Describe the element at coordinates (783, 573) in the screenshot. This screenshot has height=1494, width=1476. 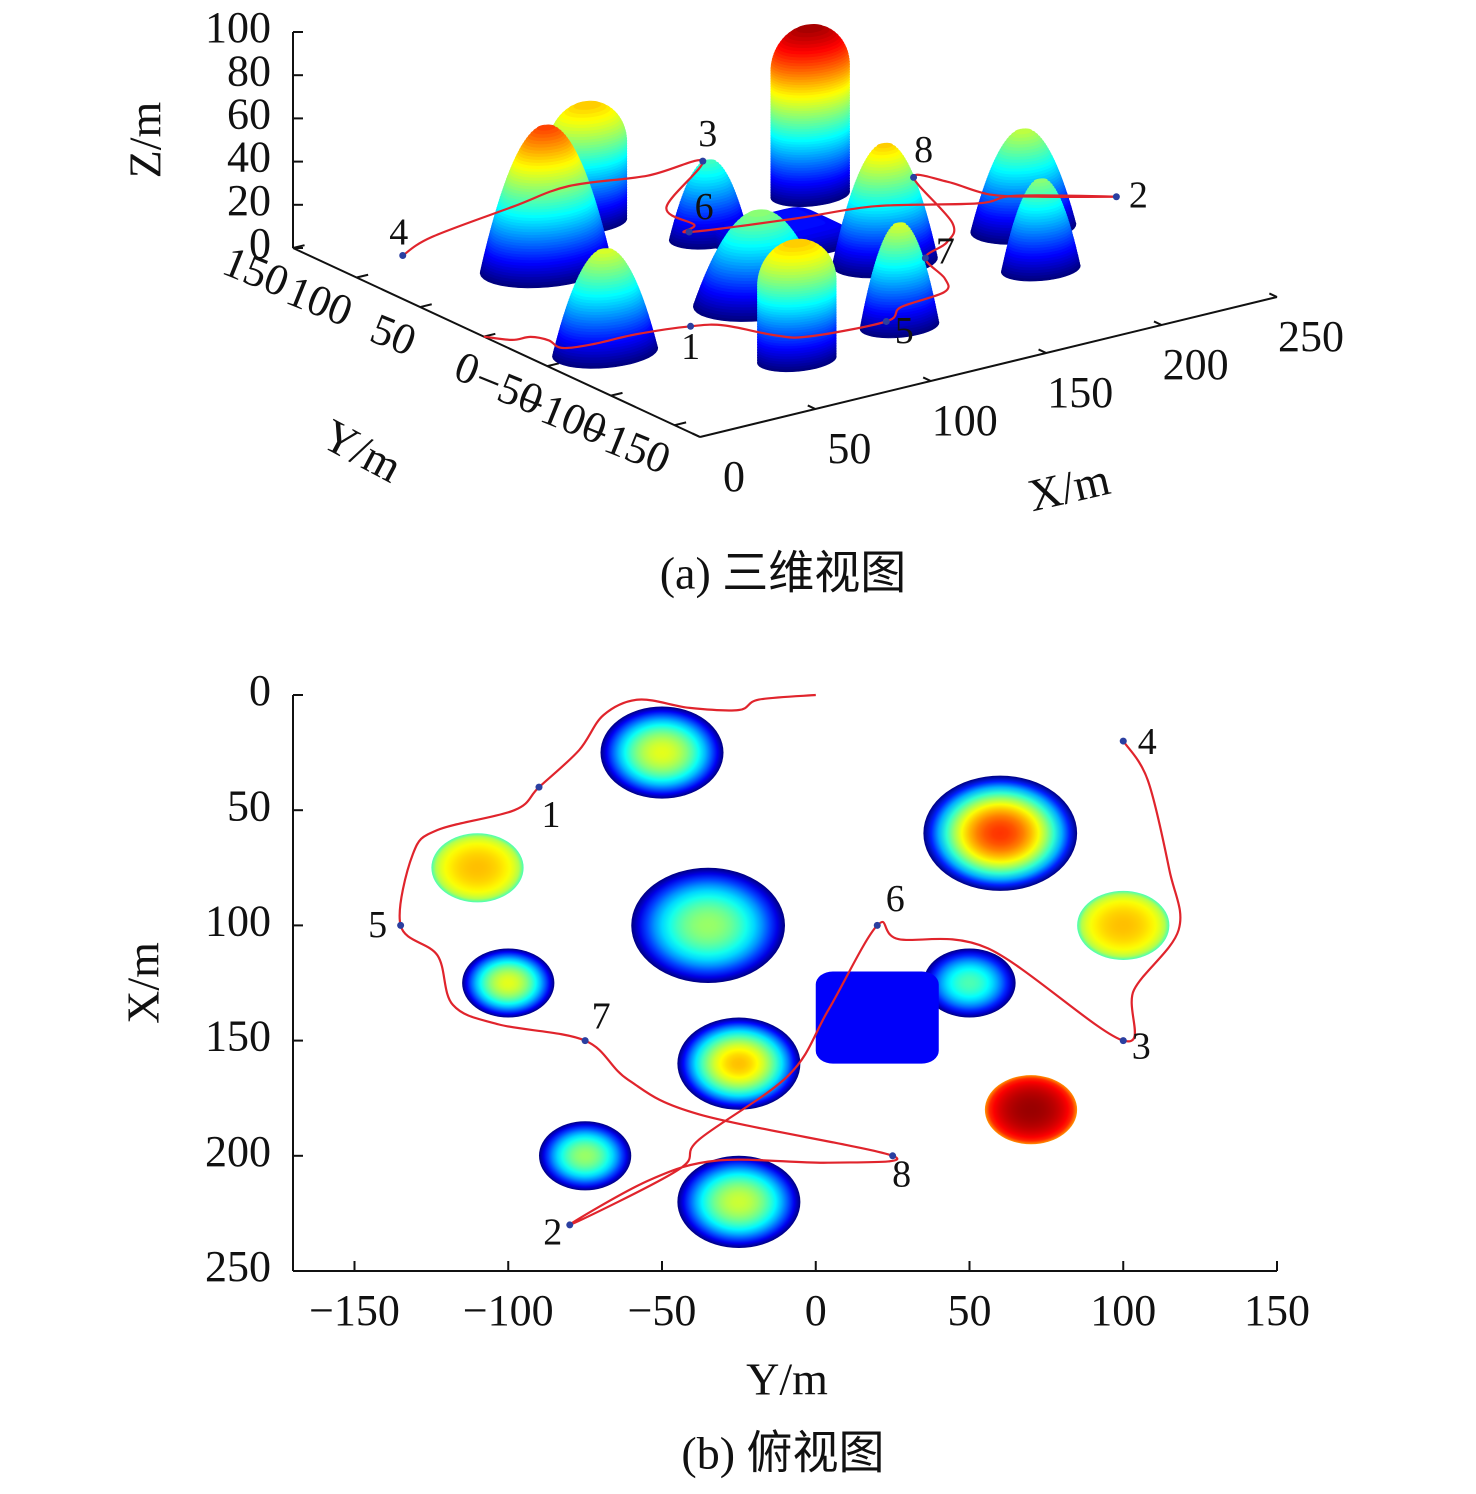
I see `caption: (a) 三维视图` at that location.